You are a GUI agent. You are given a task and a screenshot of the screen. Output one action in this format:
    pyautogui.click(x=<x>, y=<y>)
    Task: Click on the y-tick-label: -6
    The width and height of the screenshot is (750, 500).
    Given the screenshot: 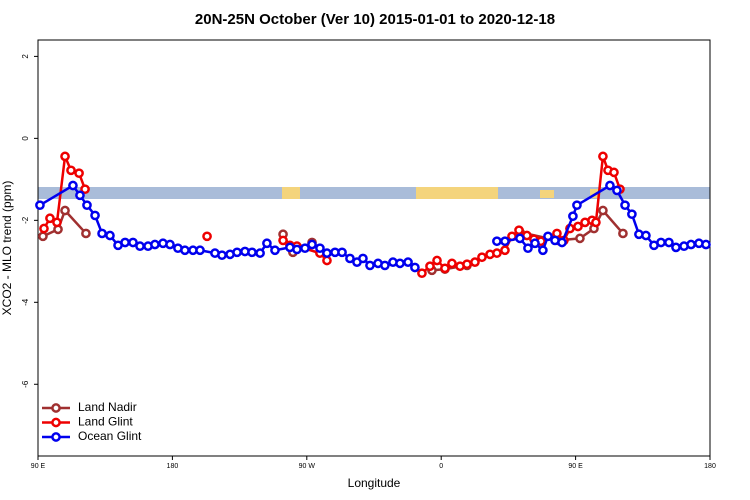 What is the action you would take?
    pyautogui.click(x=25, y=384)
    